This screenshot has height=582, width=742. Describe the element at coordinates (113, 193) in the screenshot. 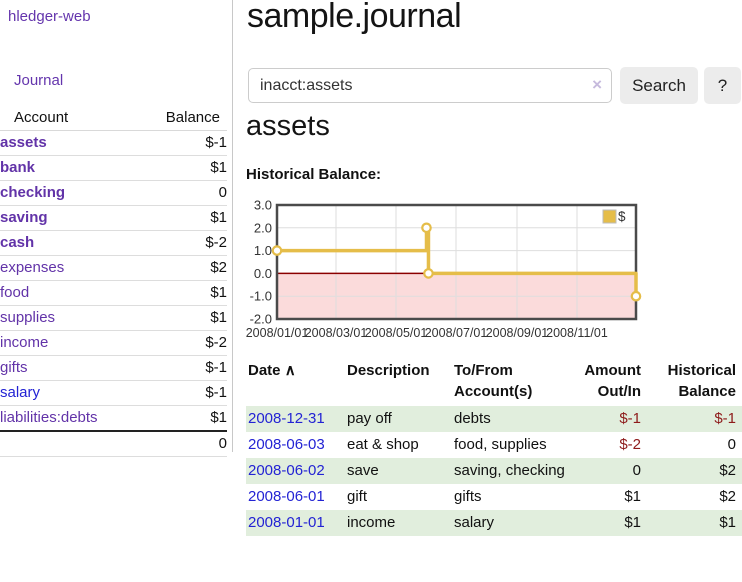

I see `account-row: checking 0` at that location.